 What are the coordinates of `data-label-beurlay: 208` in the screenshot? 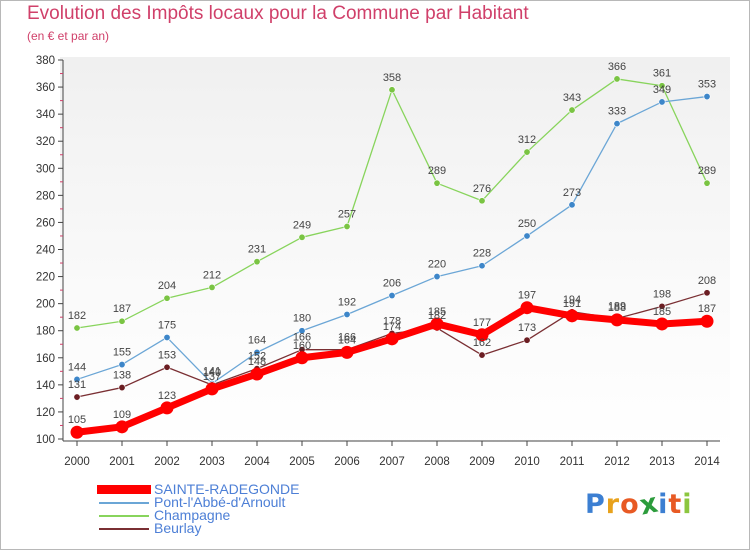 It's located at (707, 281).